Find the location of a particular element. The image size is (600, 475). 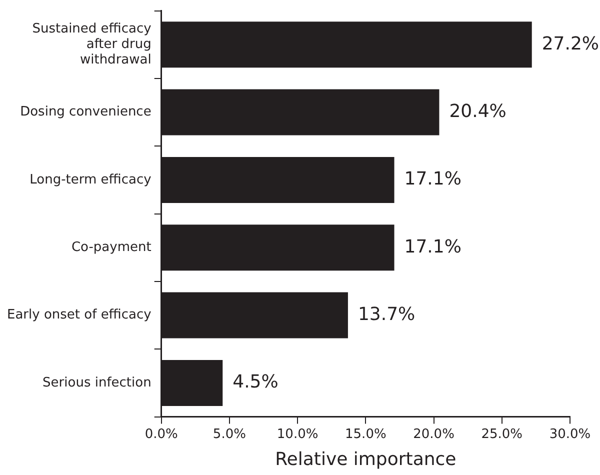

data-label: 20.4% is located at coordinates (477, 111).